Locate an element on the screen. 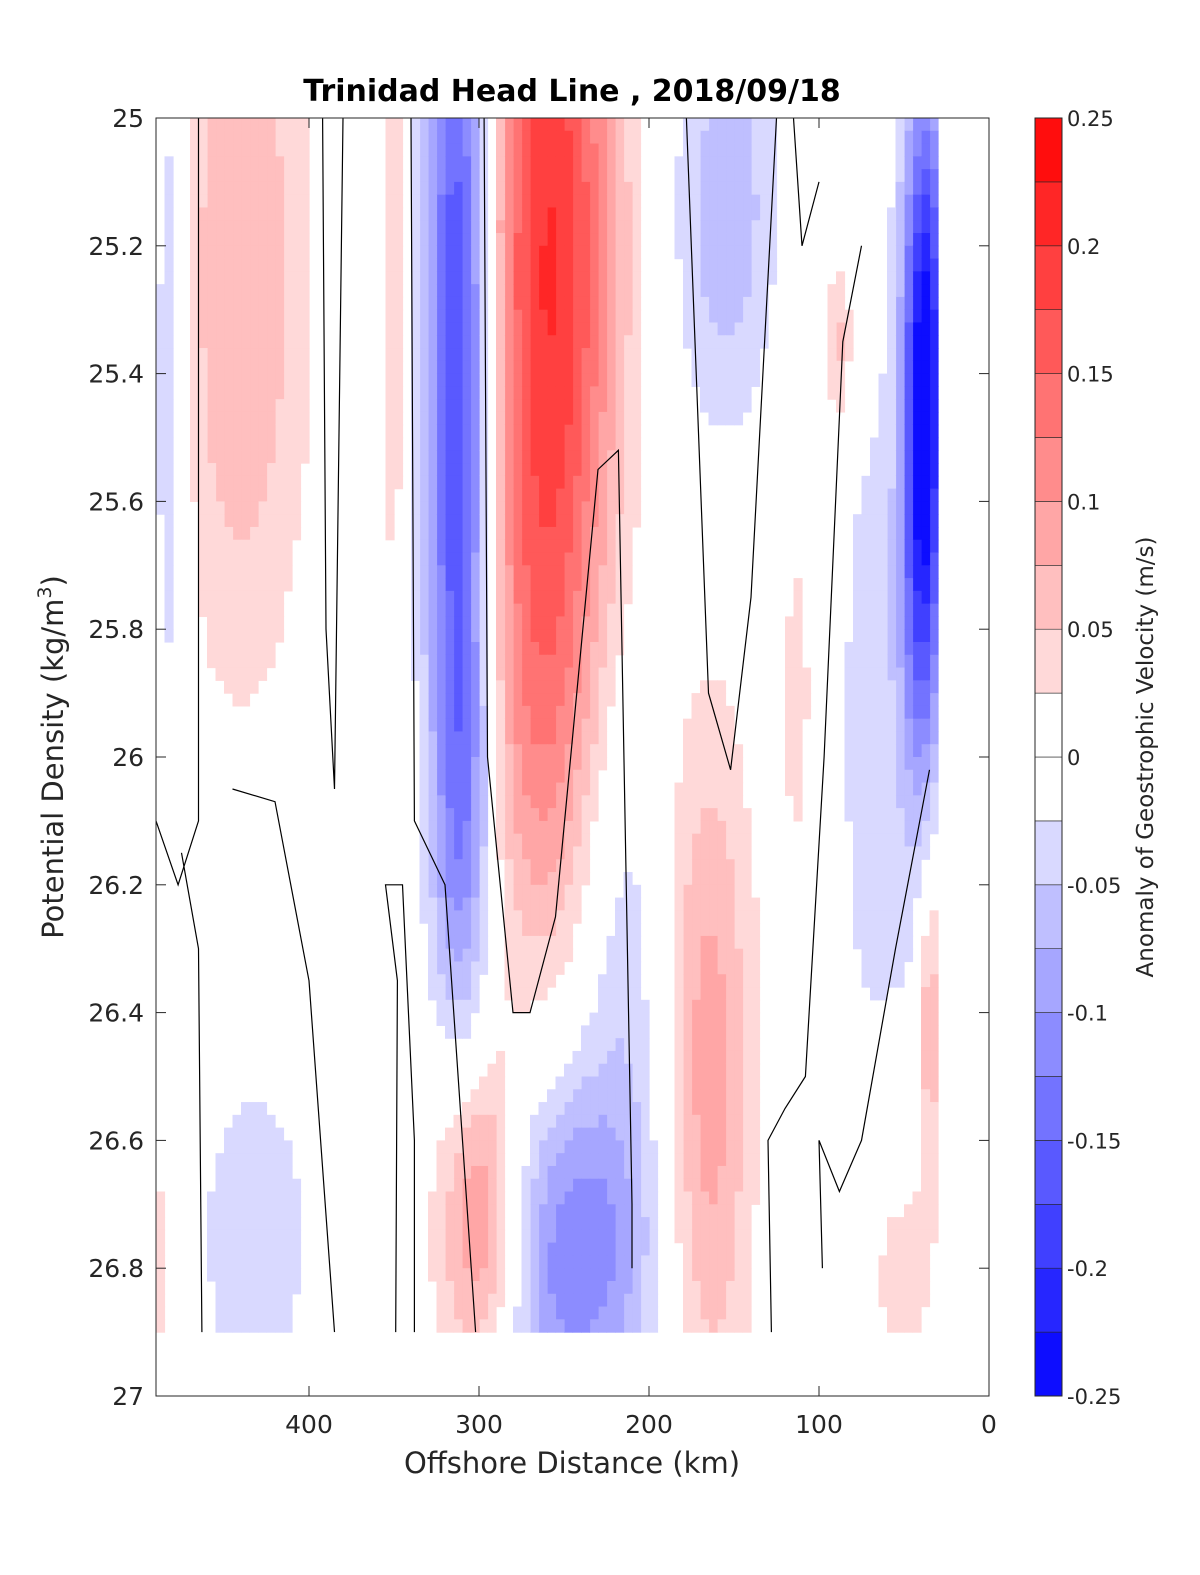 This screenshot has width=1200, height=1575. y-tick-label: 26.6 is located at coordinates (116, 1140).